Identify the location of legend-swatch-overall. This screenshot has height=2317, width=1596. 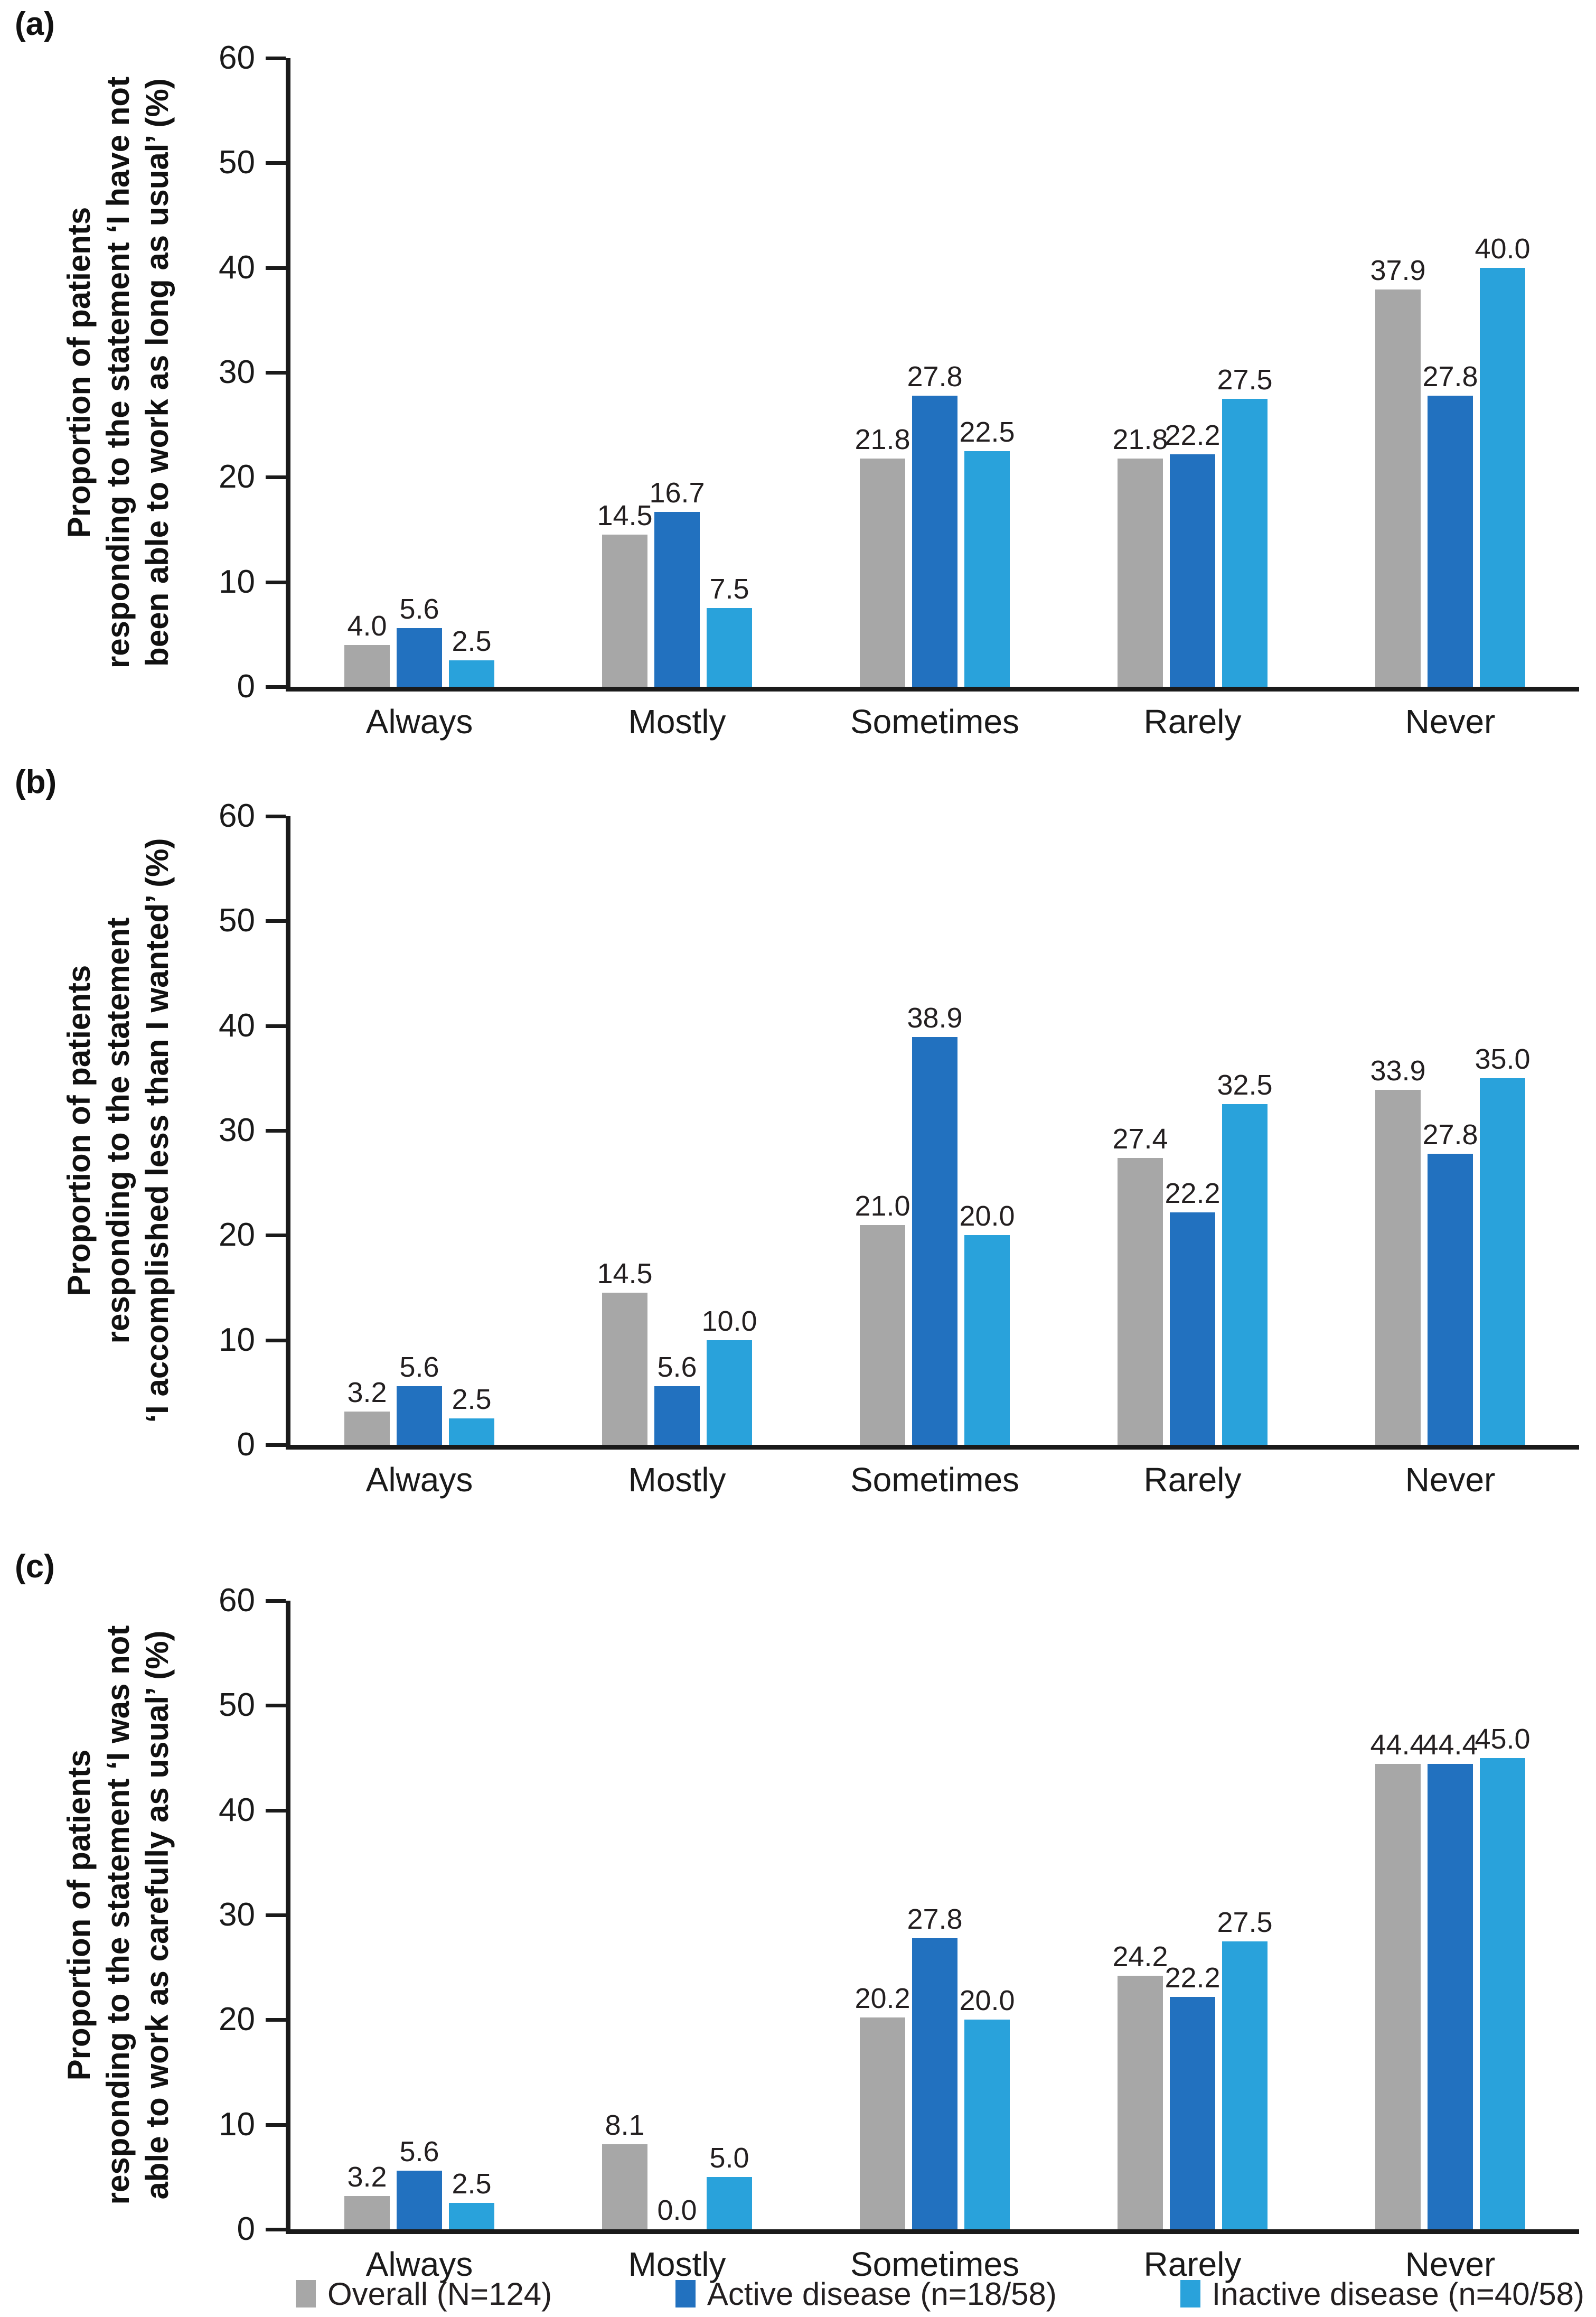
(306, 2293).